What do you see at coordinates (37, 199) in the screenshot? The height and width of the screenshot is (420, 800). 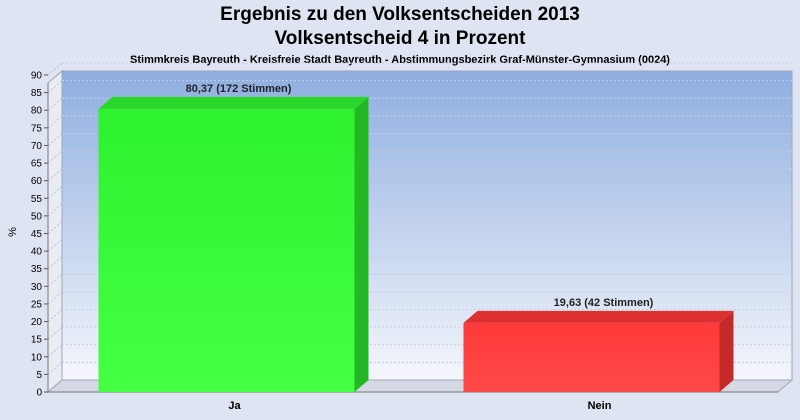 I see `y-tick-label: 55` at bounding box center [37, 199].